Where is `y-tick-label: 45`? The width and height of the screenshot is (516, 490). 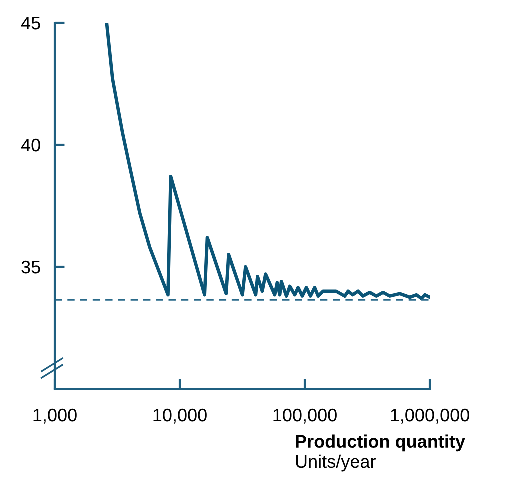 y-tick-label: 45 is located at coordinates (30, 23).